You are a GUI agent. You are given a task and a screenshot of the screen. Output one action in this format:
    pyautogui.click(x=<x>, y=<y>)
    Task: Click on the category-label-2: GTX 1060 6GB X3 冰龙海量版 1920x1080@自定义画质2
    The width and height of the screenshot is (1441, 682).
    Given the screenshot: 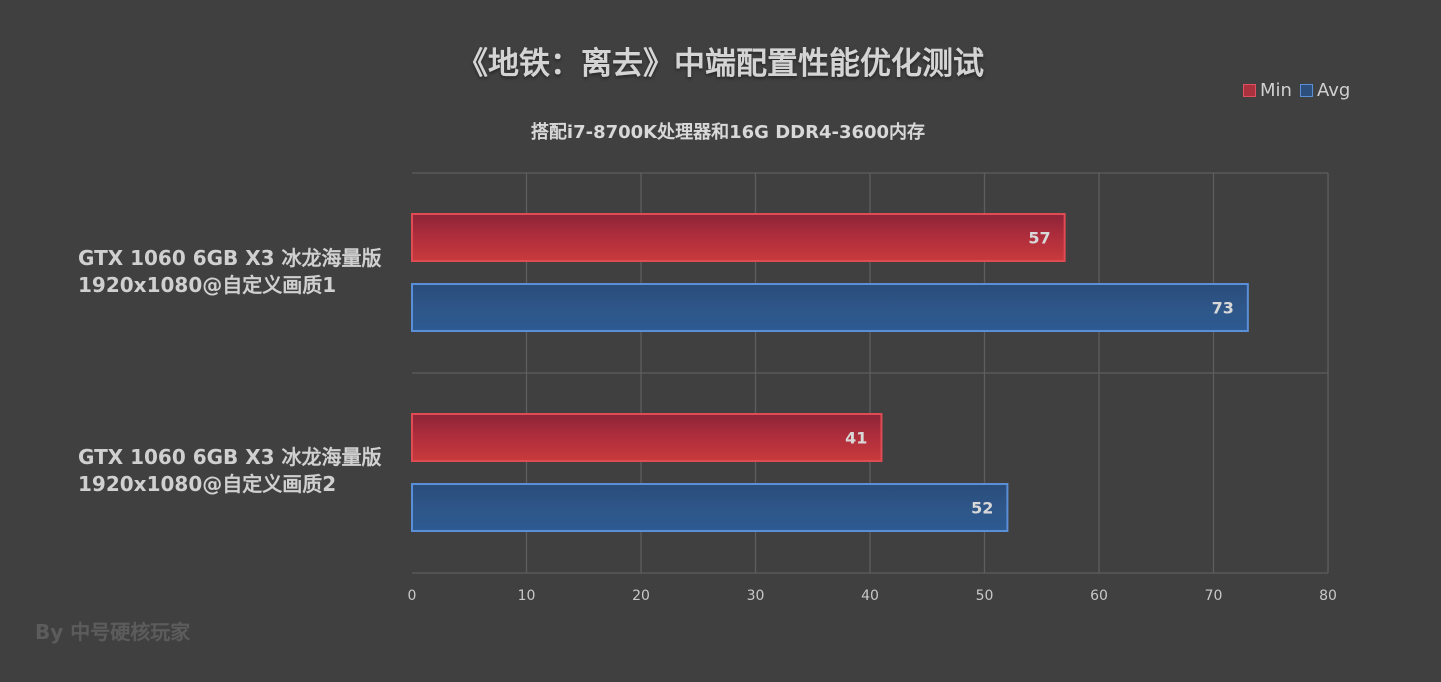 What is the action you would take?
    pyautogui.click(x=230, y=471)
    